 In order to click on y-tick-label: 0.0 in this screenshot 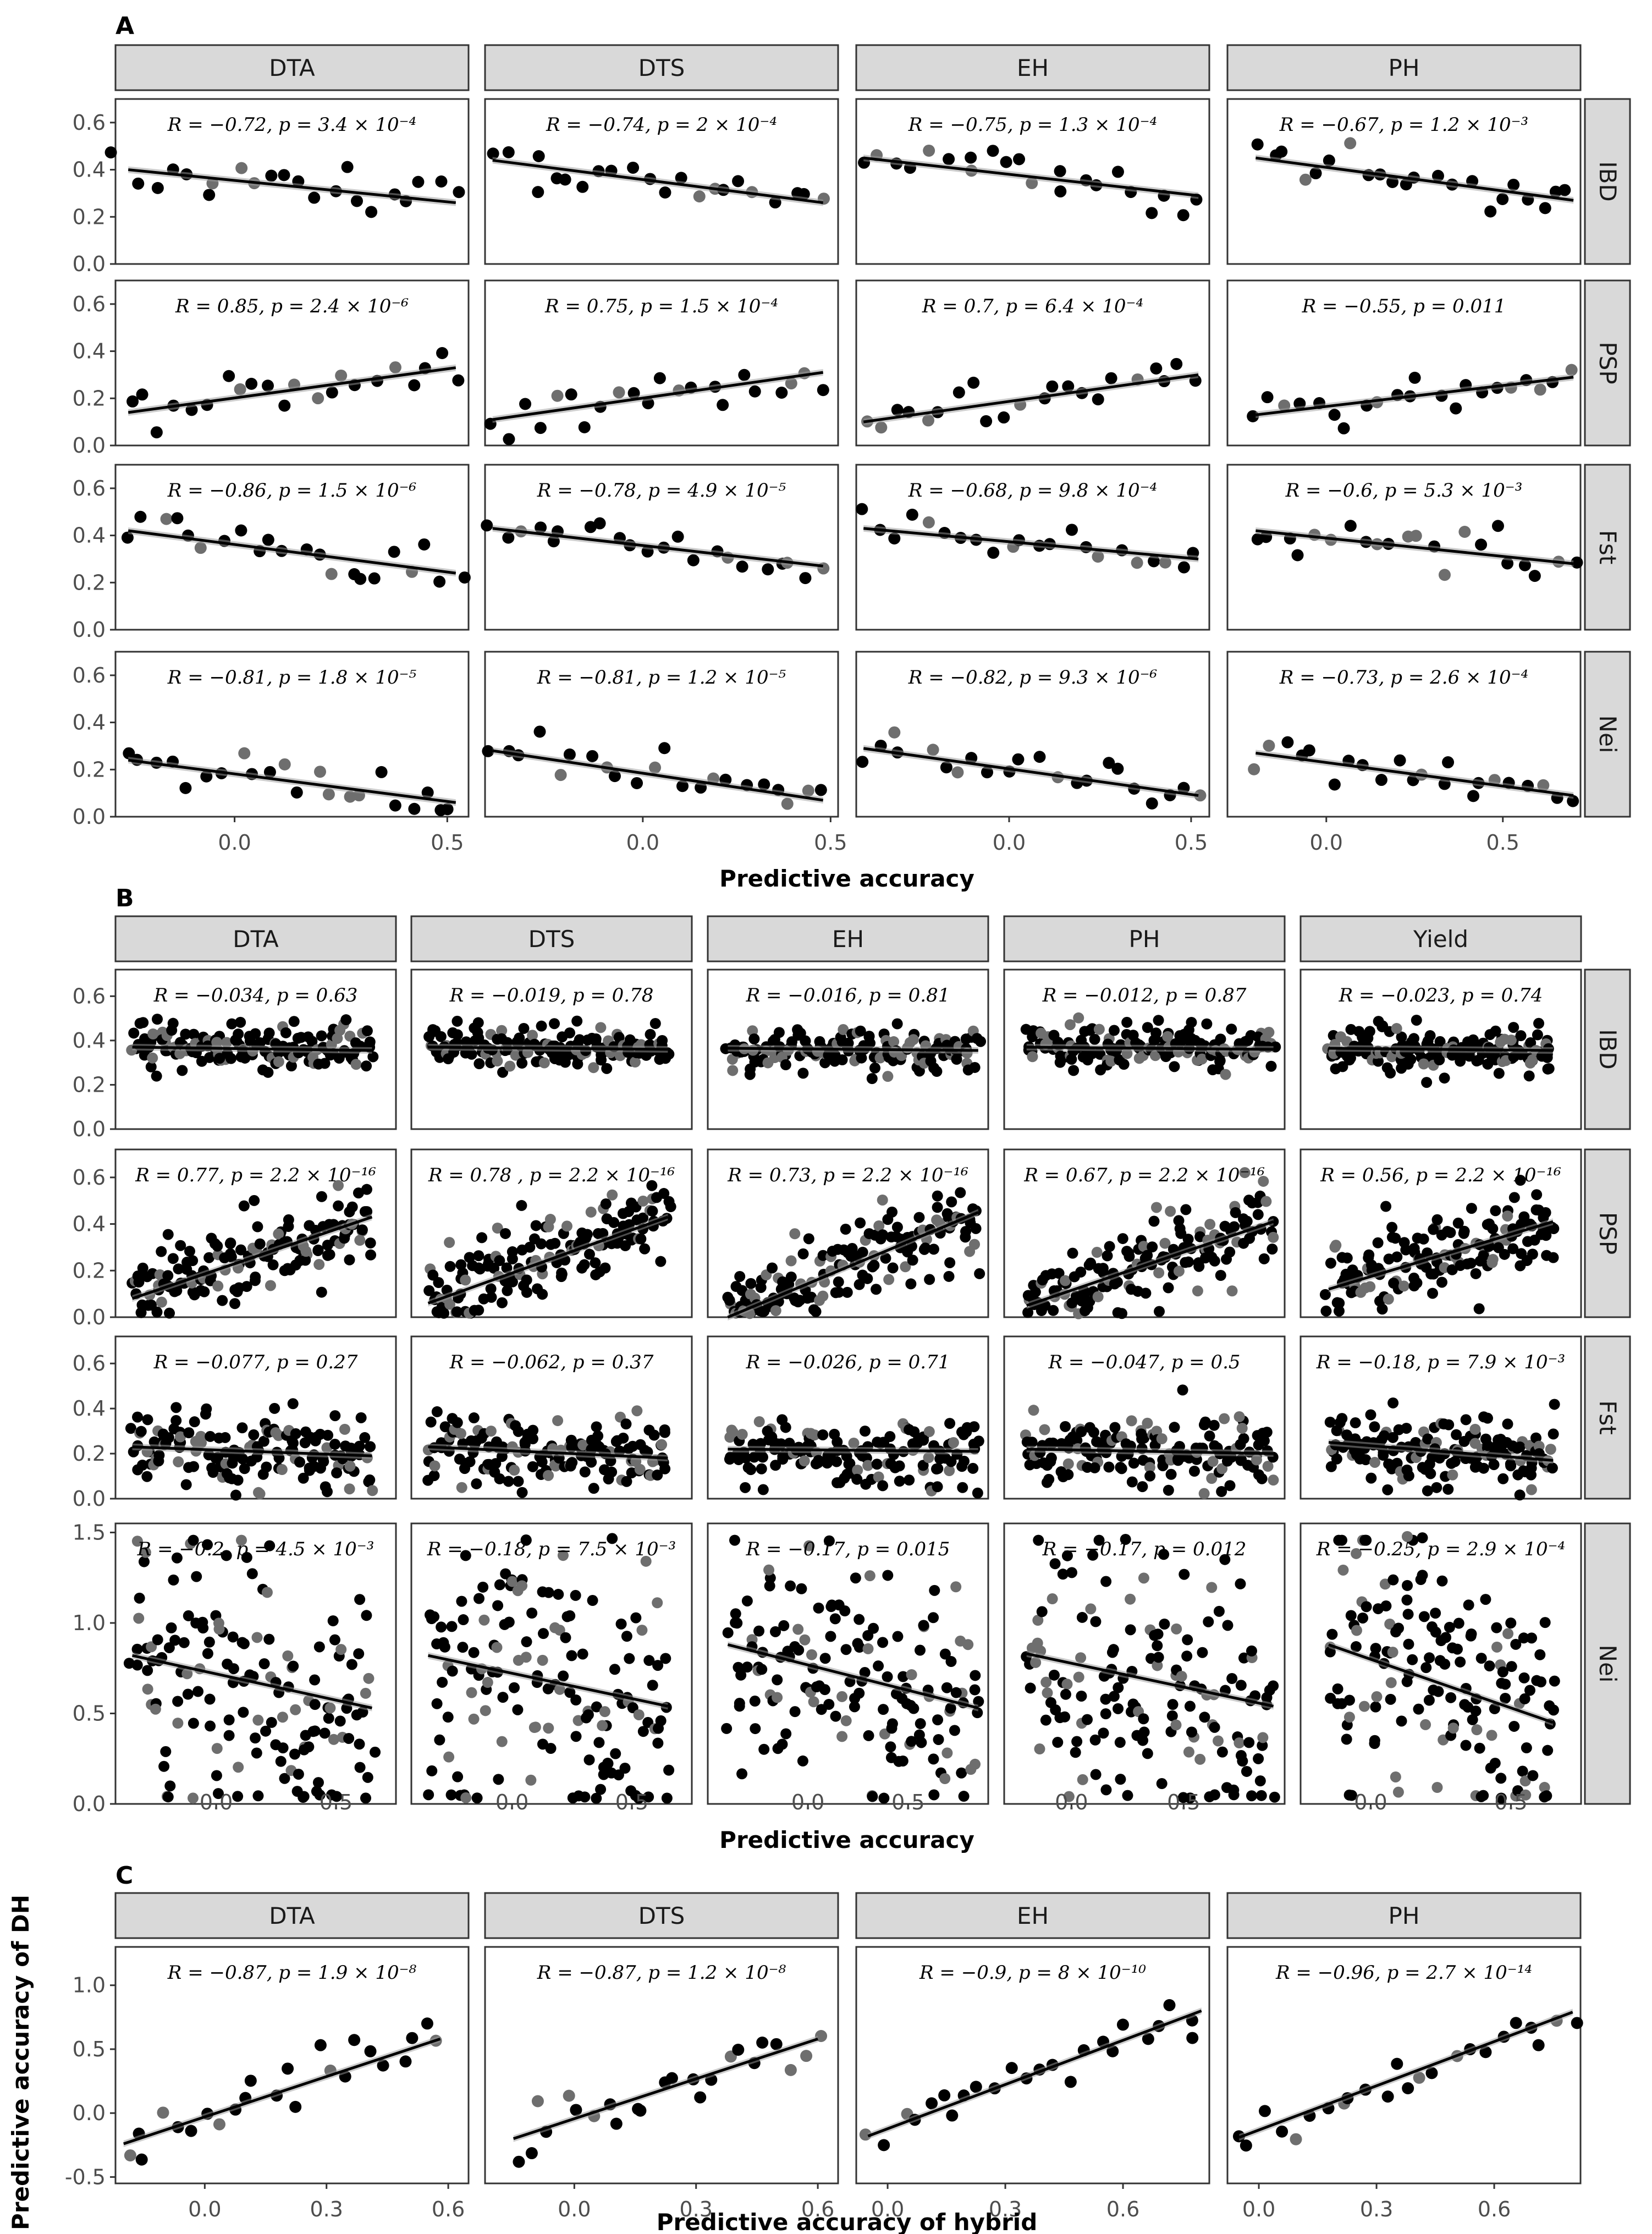, I will do `click(89, 445)`.